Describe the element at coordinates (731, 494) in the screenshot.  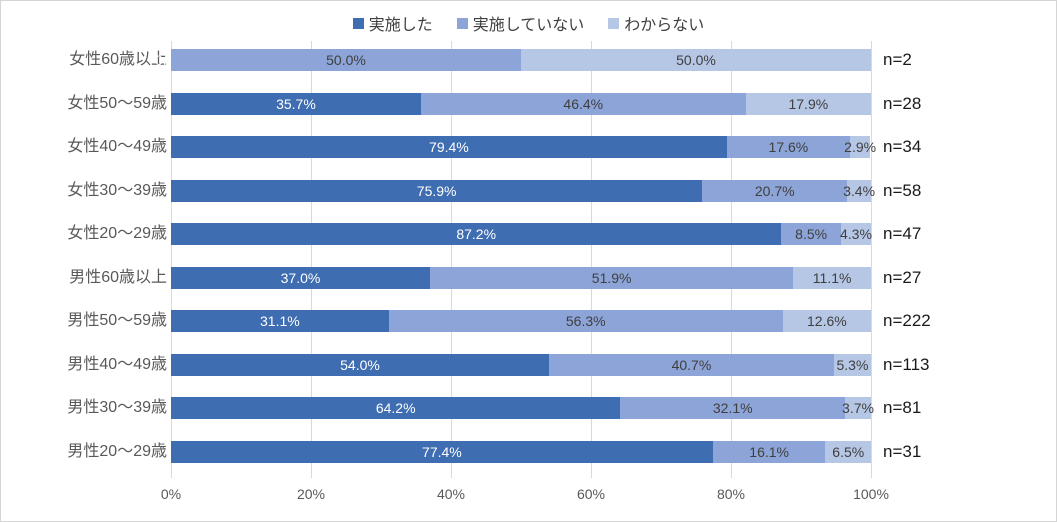
I see `x-axis-tick-label: 80%` at that location.